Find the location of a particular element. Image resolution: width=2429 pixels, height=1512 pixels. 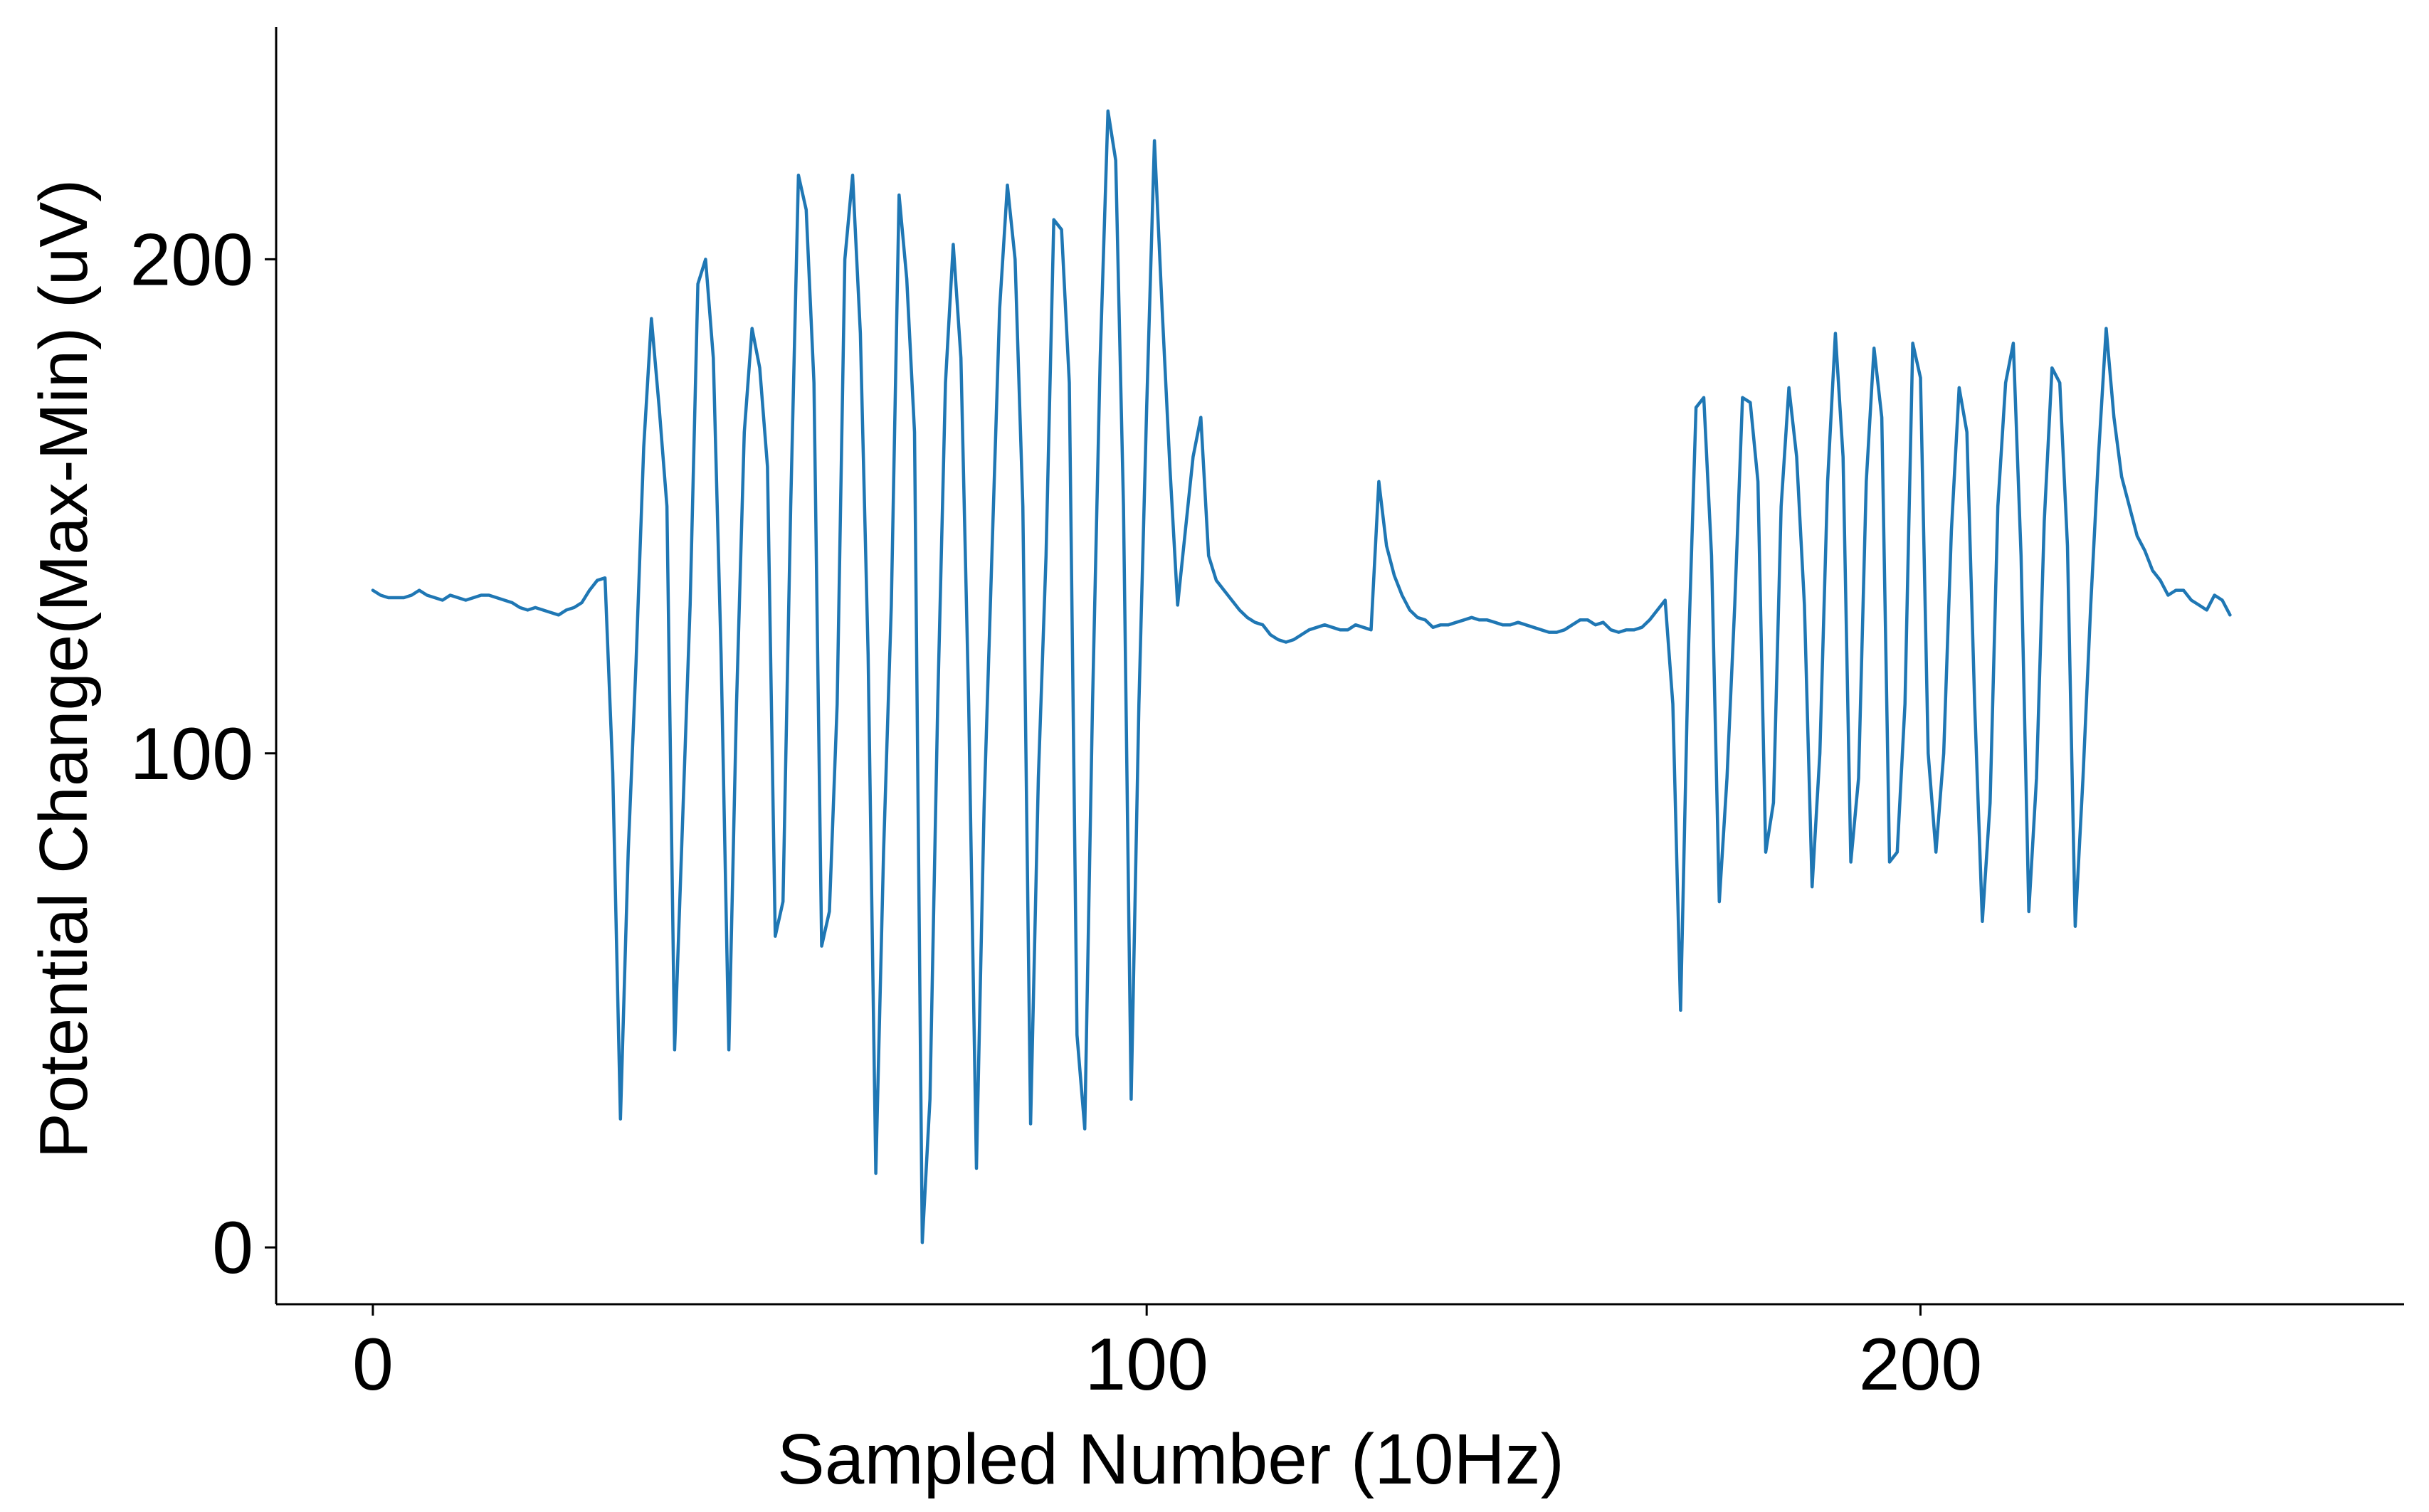

y-tick-label: 200 is located at coordinates (191, 259).